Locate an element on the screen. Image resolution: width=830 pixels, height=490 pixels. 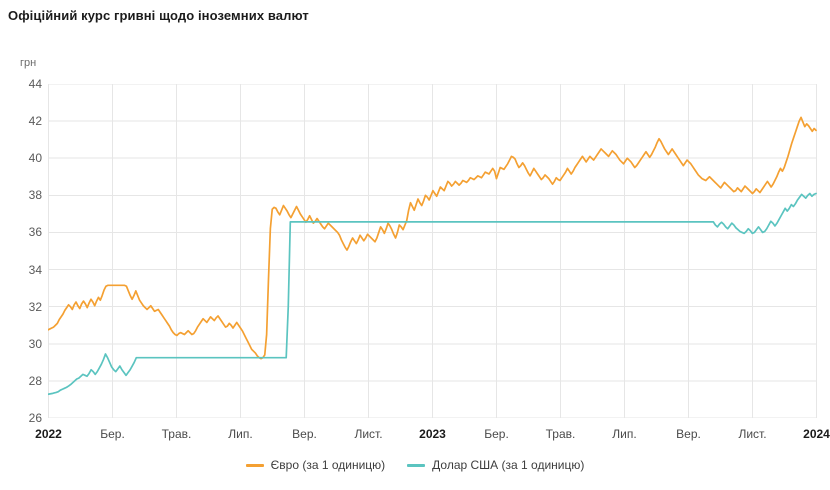
y-tick-28: 28 is located at coordinates (35, 380).